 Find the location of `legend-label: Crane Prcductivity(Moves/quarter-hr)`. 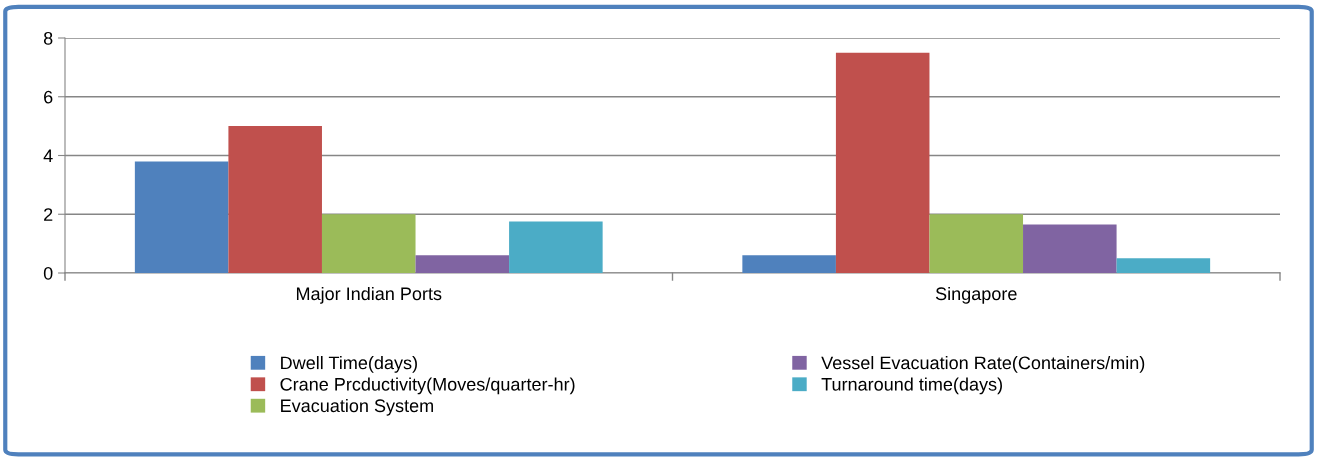

legend-label: Crane Prcductivity(Moves/quarter-hr) is located at coordinates (427, 386).